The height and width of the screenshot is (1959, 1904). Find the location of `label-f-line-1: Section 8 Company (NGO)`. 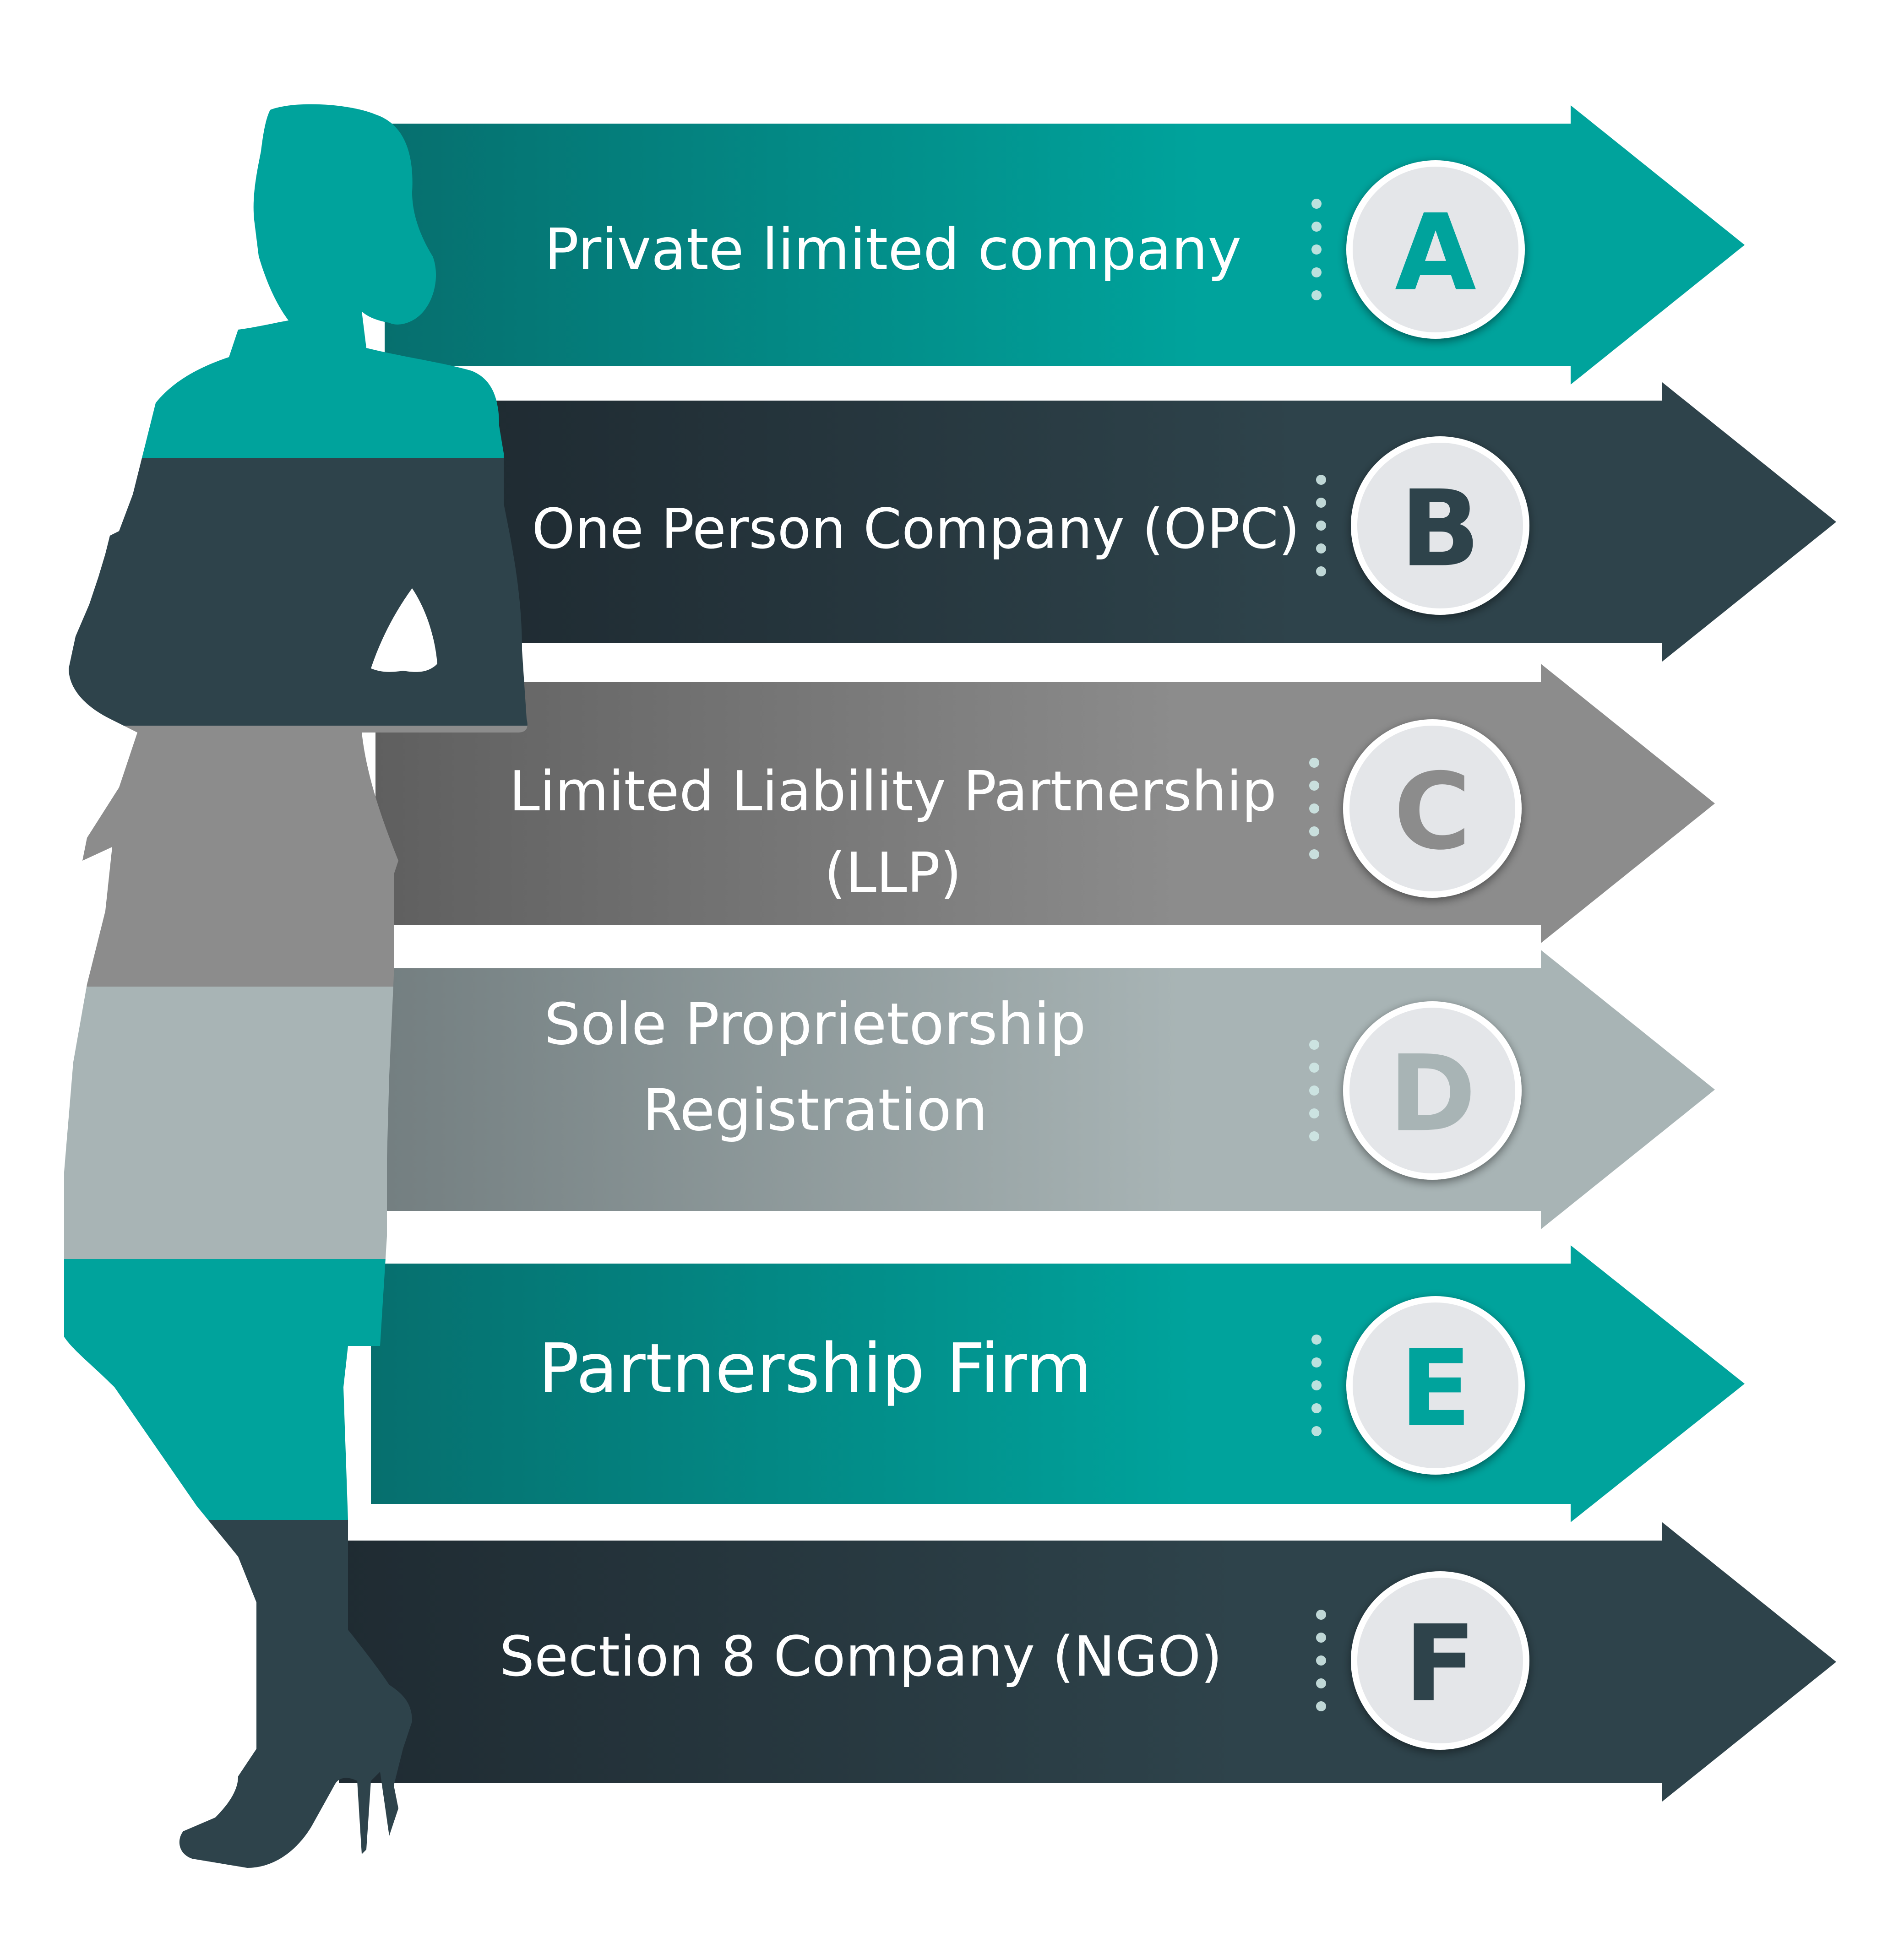

label-f-line-1: Section 8 Company (NGO) is located at coordinates (861, 1657).